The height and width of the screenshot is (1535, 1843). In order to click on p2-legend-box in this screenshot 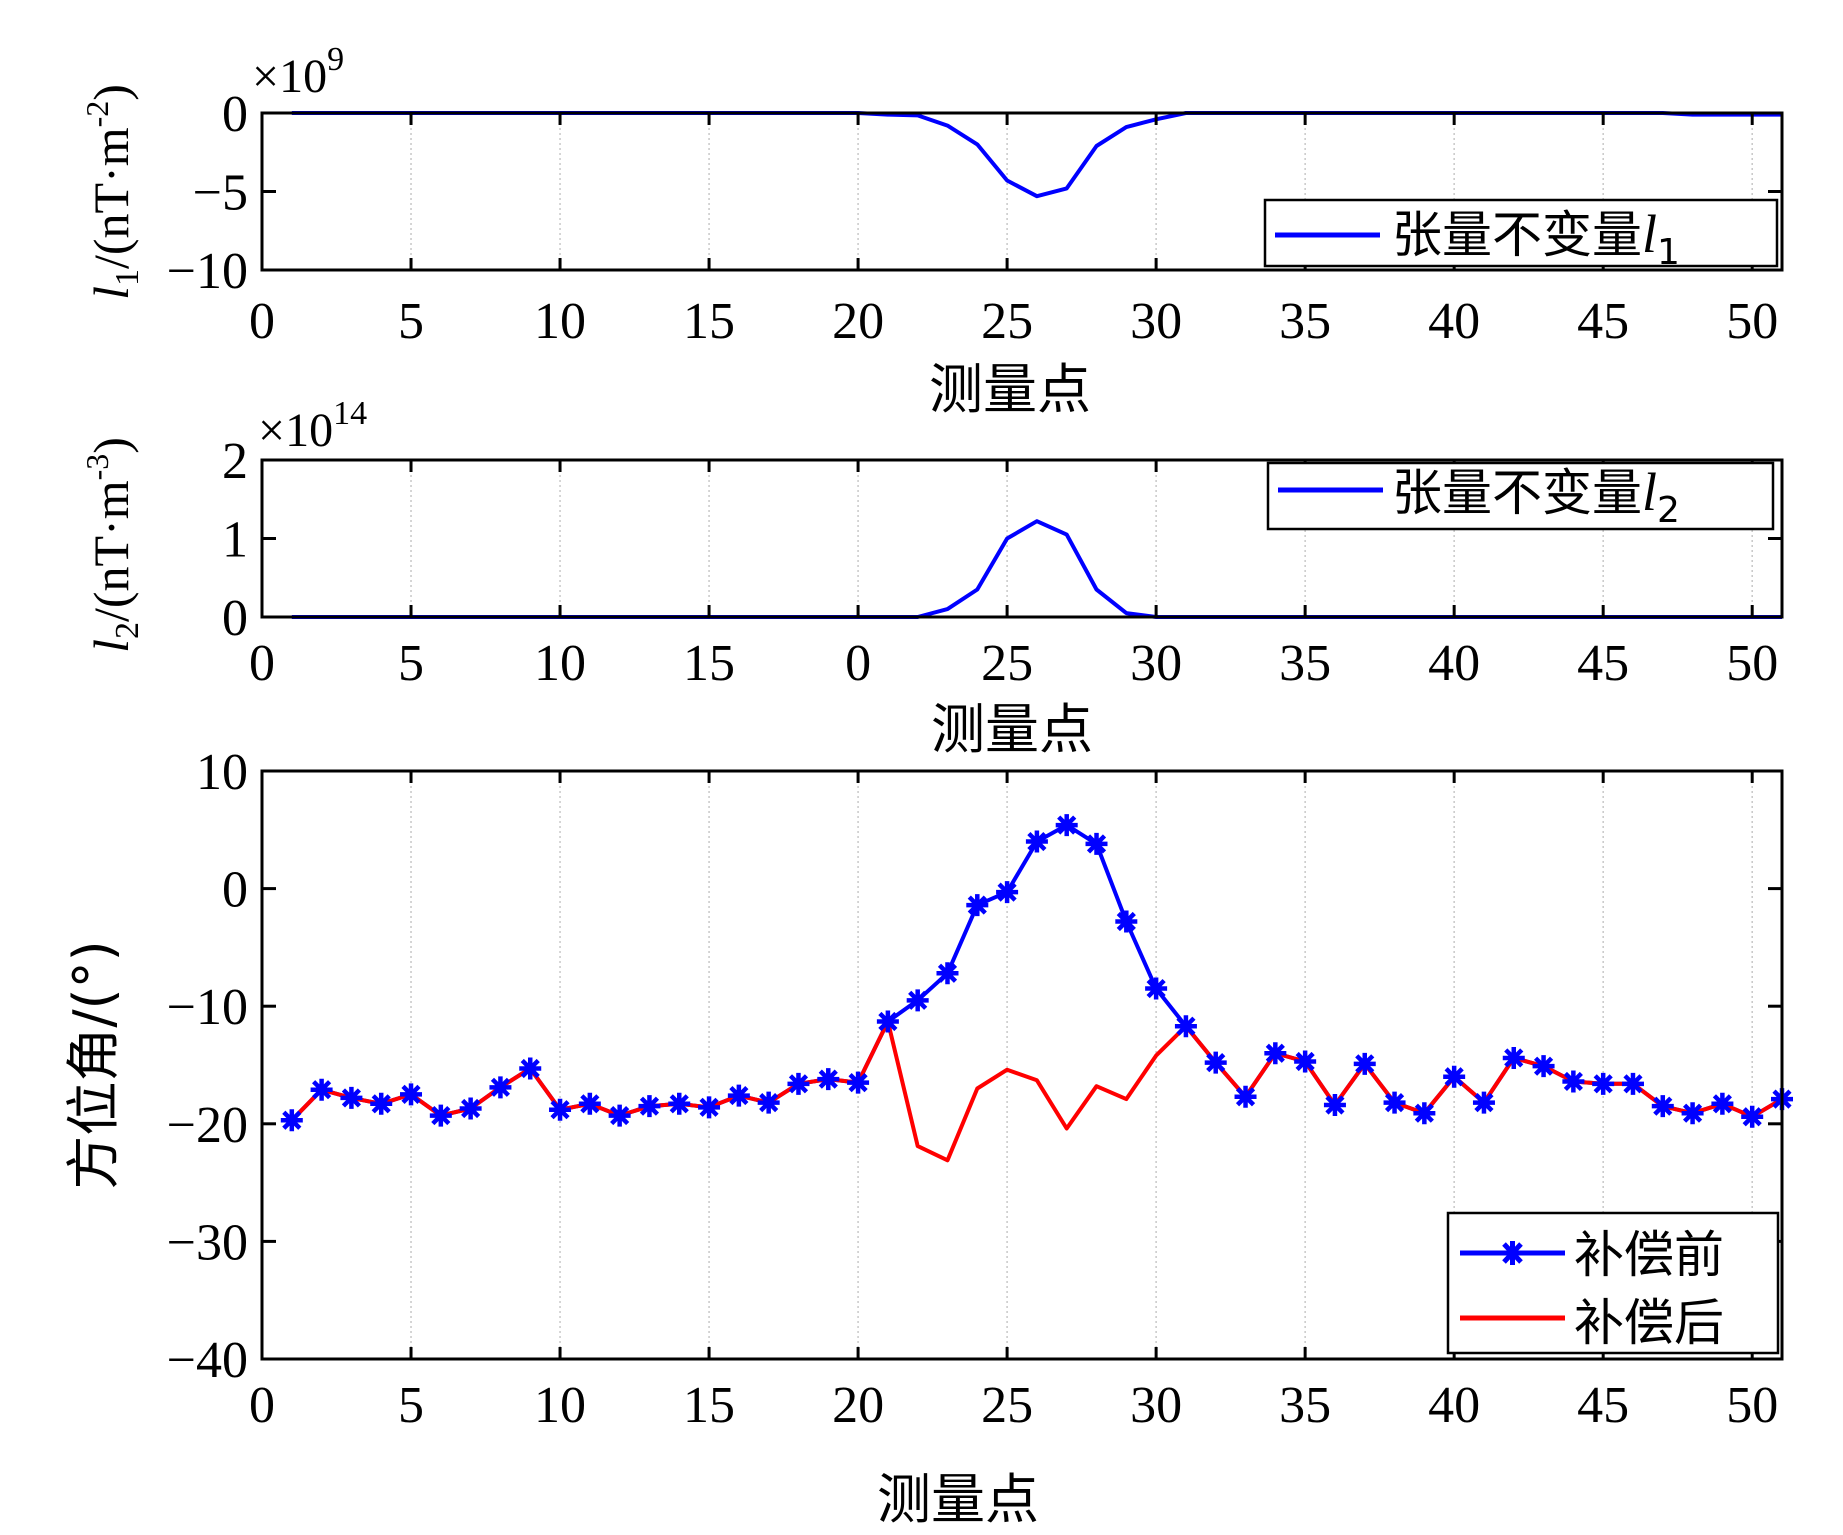, I will do `click(1520, 496)`.